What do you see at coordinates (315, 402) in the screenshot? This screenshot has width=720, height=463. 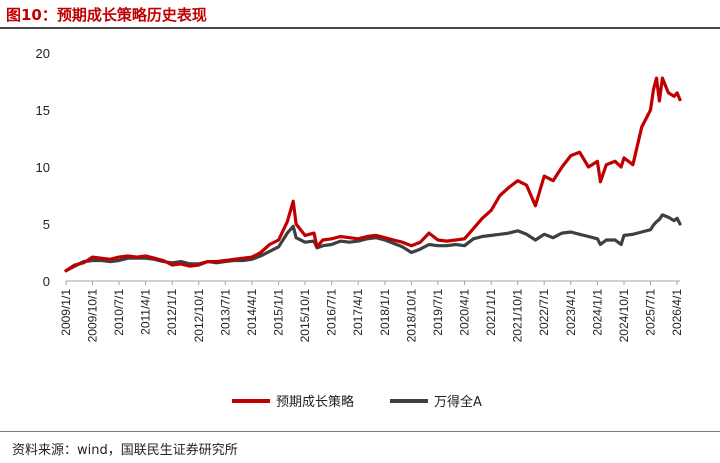 I see `legend-label: 预期成长策略` at bounding box center [315, 402].